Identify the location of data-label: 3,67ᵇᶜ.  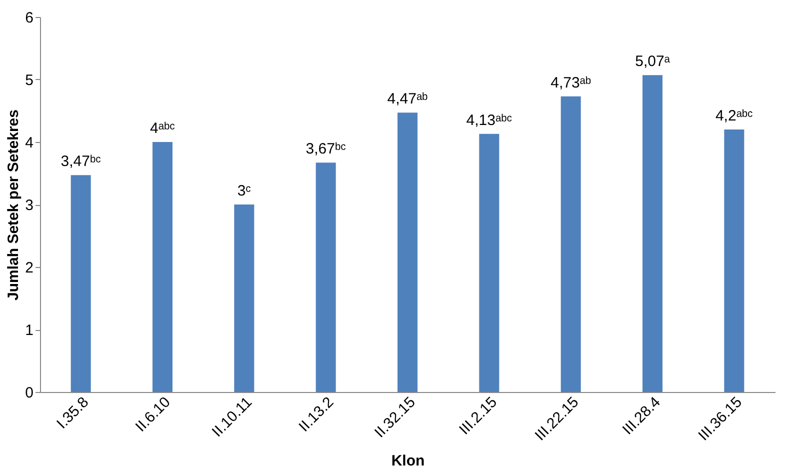
(326, 149).